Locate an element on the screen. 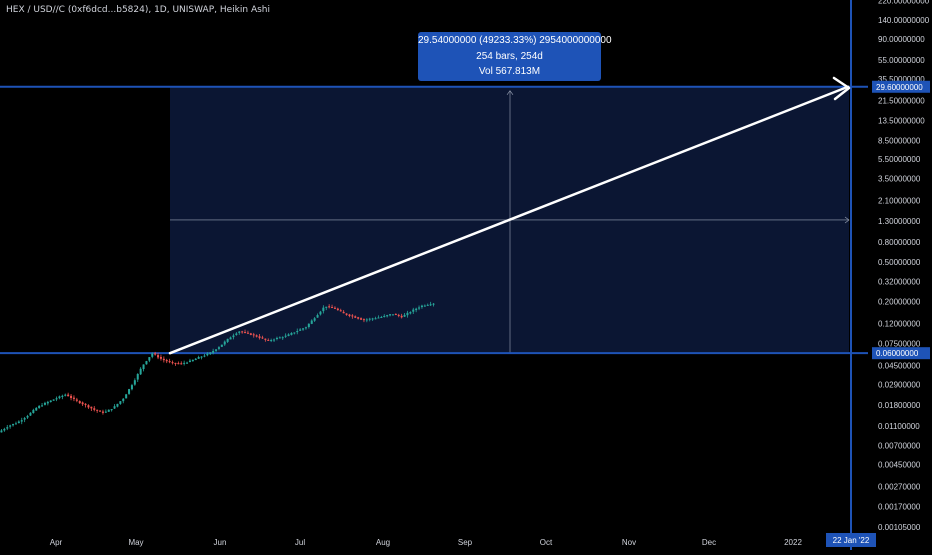  vertical-marker-label-bg is located at coordinates (851, 540).